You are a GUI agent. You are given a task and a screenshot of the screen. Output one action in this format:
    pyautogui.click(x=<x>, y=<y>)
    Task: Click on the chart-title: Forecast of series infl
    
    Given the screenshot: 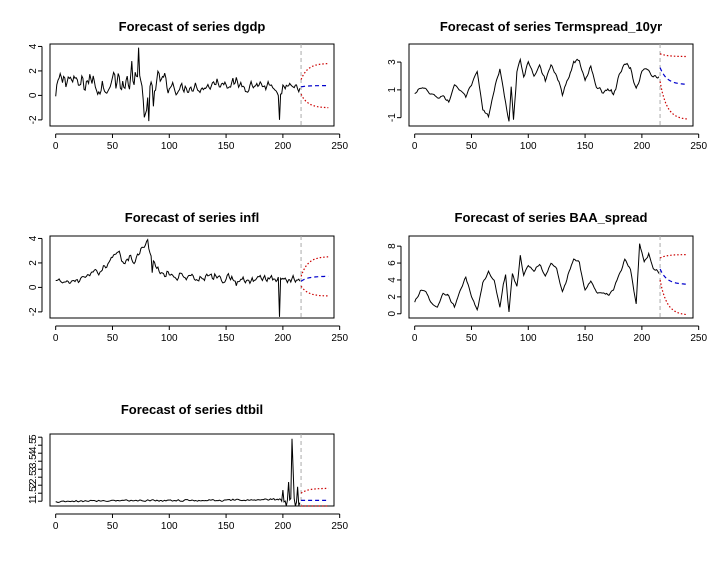 What is the action you would take?
    pyautogui.click(x=192, y=217)
    